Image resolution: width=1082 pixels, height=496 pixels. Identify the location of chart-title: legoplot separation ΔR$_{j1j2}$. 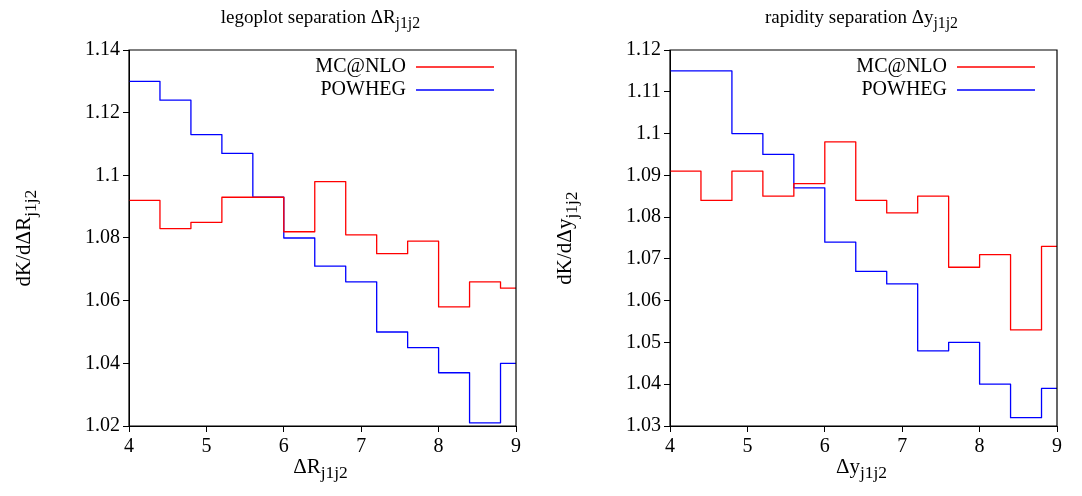
(320, 19).